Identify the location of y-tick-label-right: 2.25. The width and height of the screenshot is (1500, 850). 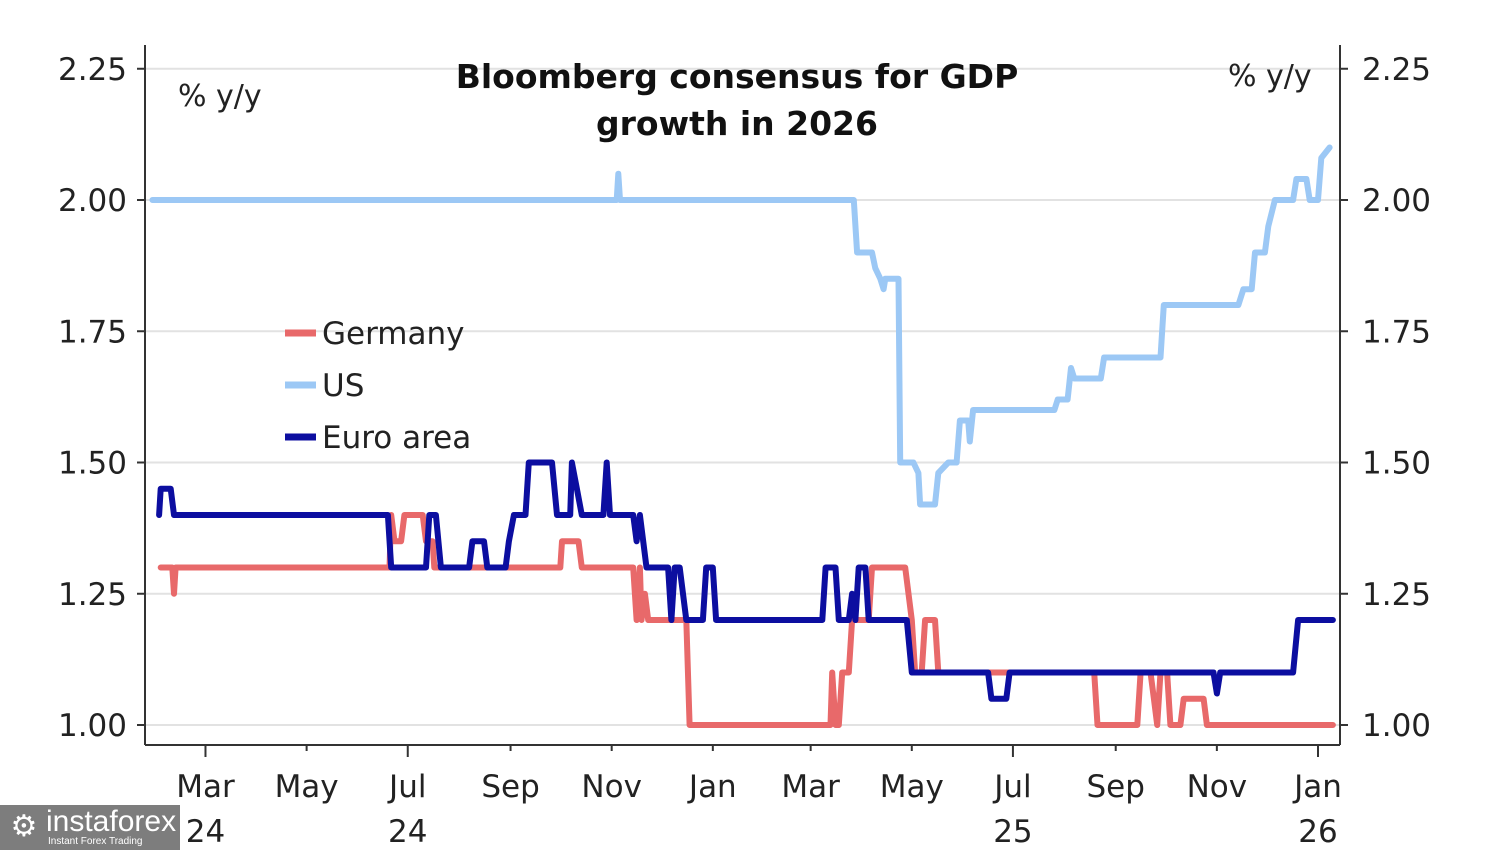
(1396, 70).